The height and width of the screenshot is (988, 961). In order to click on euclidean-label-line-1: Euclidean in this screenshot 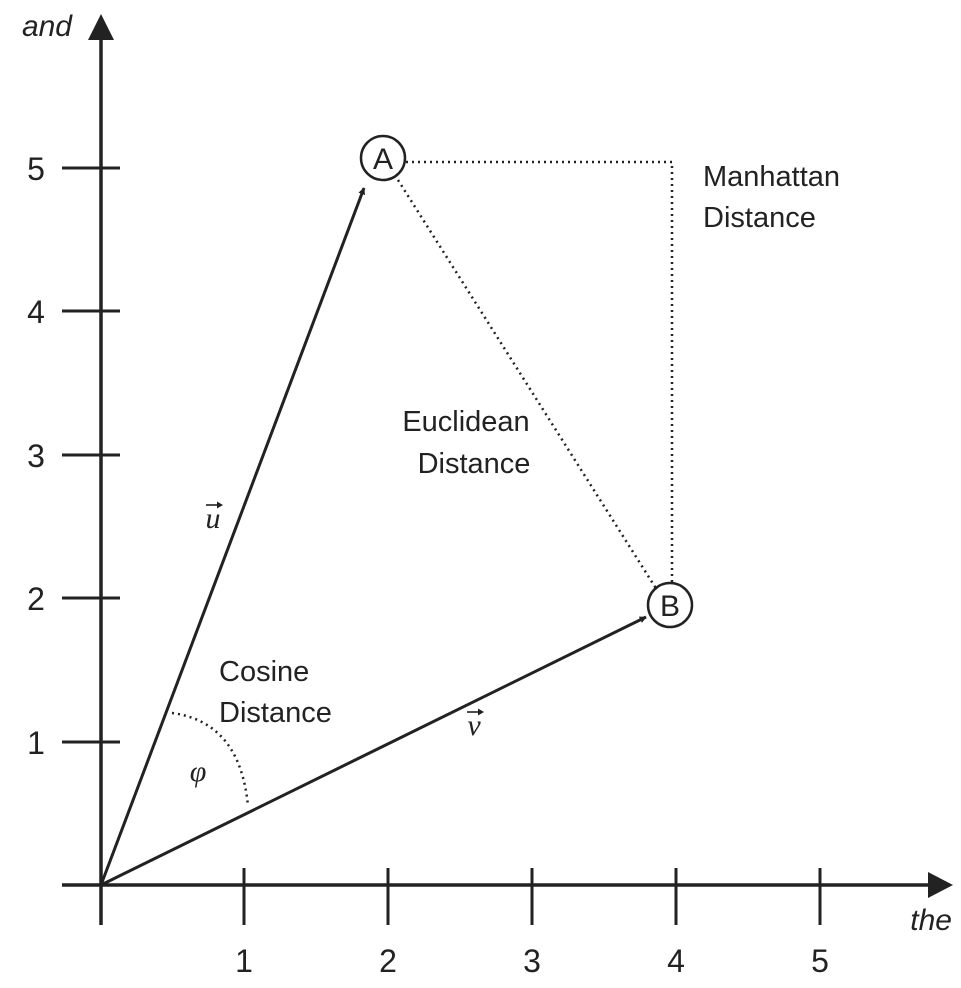, I will do `click(465, 422)`.